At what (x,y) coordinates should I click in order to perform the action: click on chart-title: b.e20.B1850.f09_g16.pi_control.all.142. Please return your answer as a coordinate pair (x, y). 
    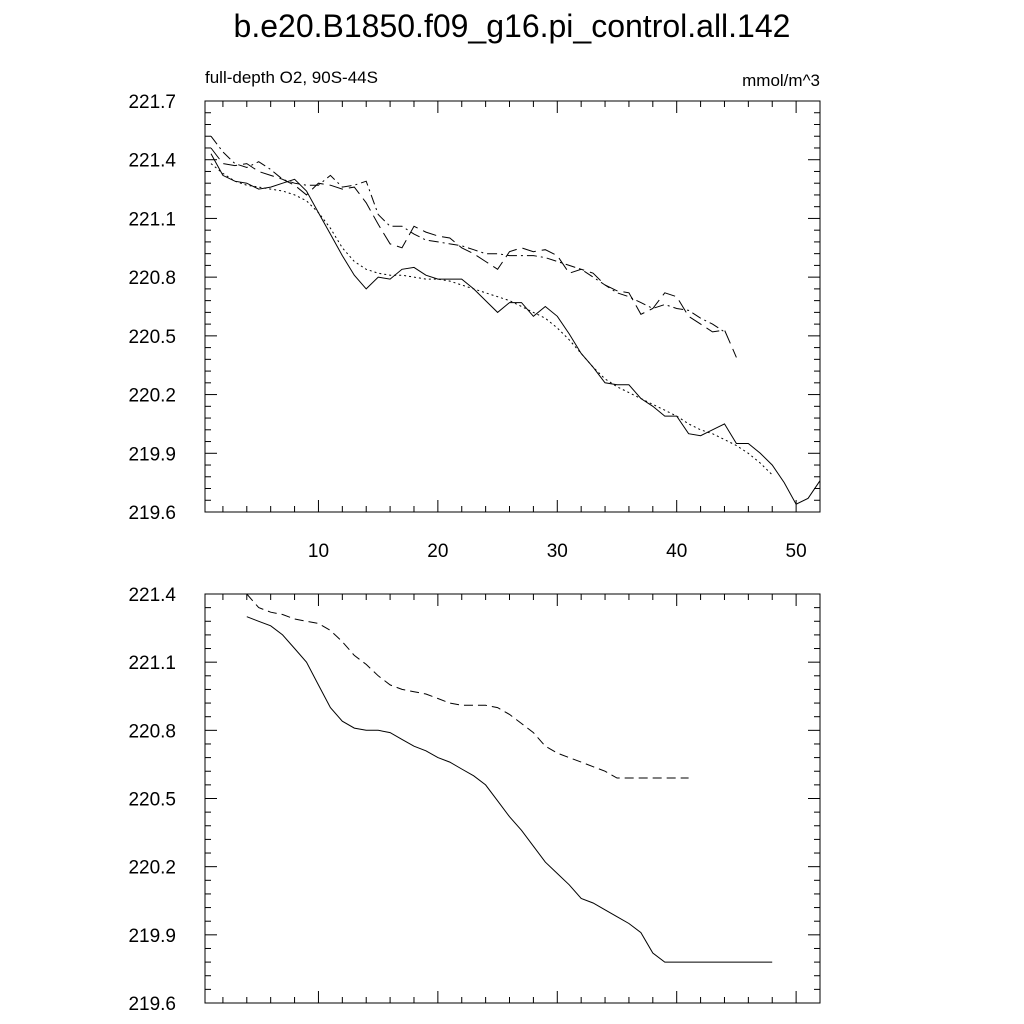
    Looking at the image, I should click on (512, 26).